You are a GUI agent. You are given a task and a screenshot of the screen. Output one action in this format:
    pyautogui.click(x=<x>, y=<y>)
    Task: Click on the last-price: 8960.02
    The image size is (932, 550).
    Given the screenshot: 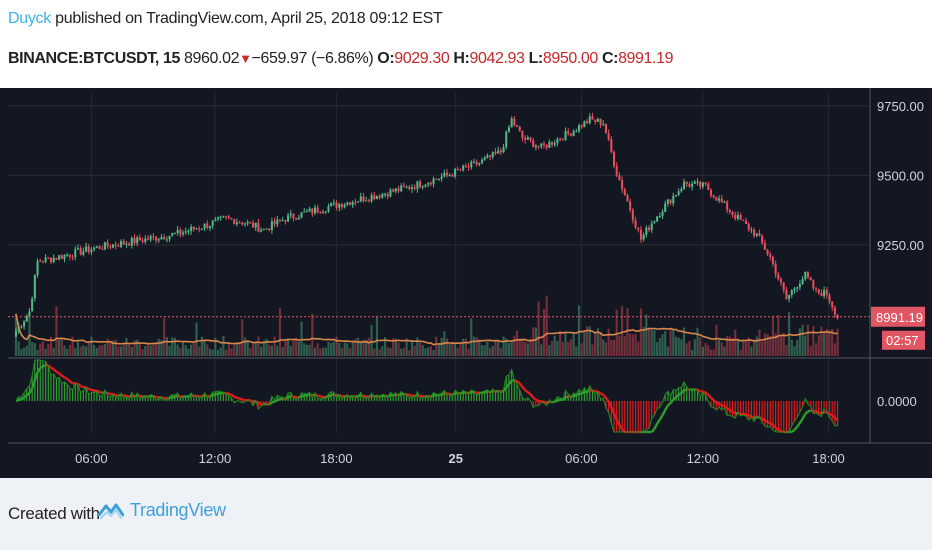 What is the action you would take?
    pyautogui.click(x=212, y=58)
    